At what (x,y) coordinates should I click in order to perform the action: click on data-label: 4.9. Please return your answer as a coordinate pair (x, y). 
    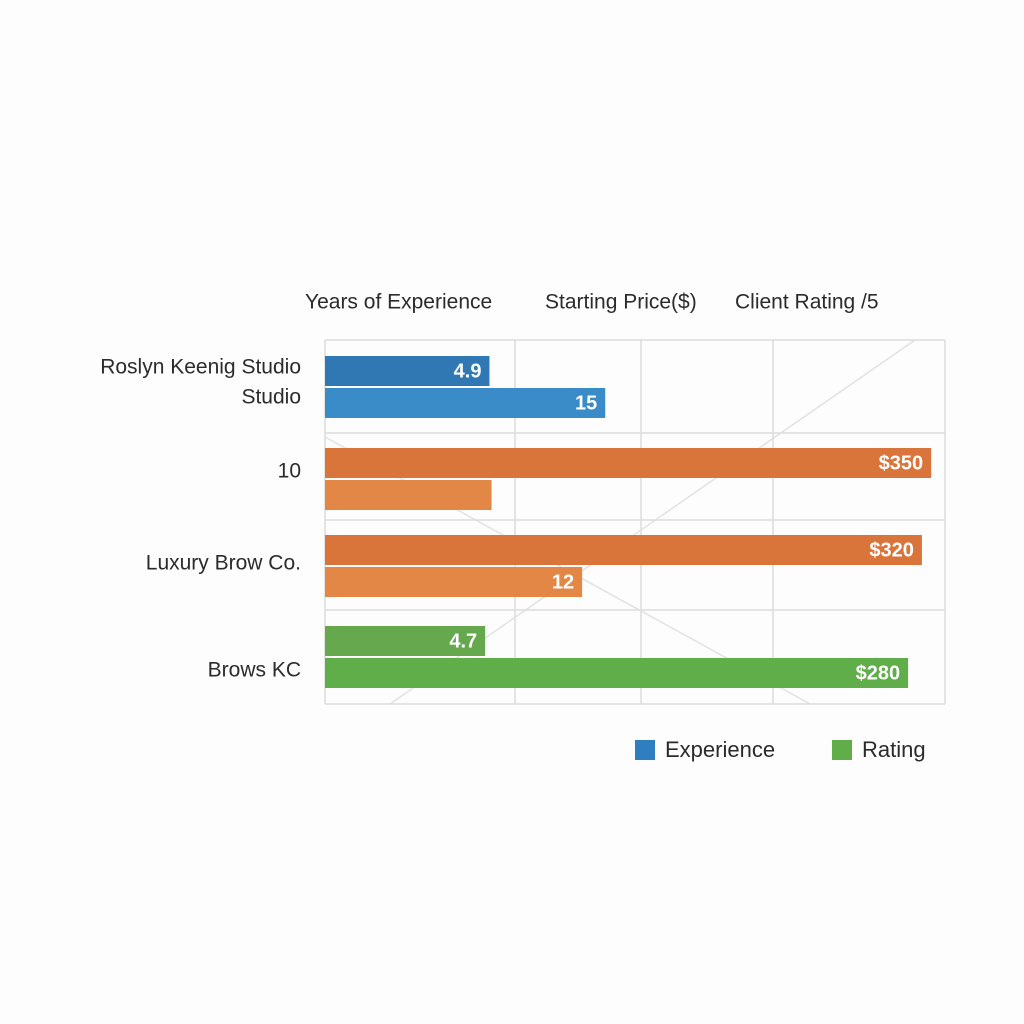
    Looking at the image, I should click on (468, 371).